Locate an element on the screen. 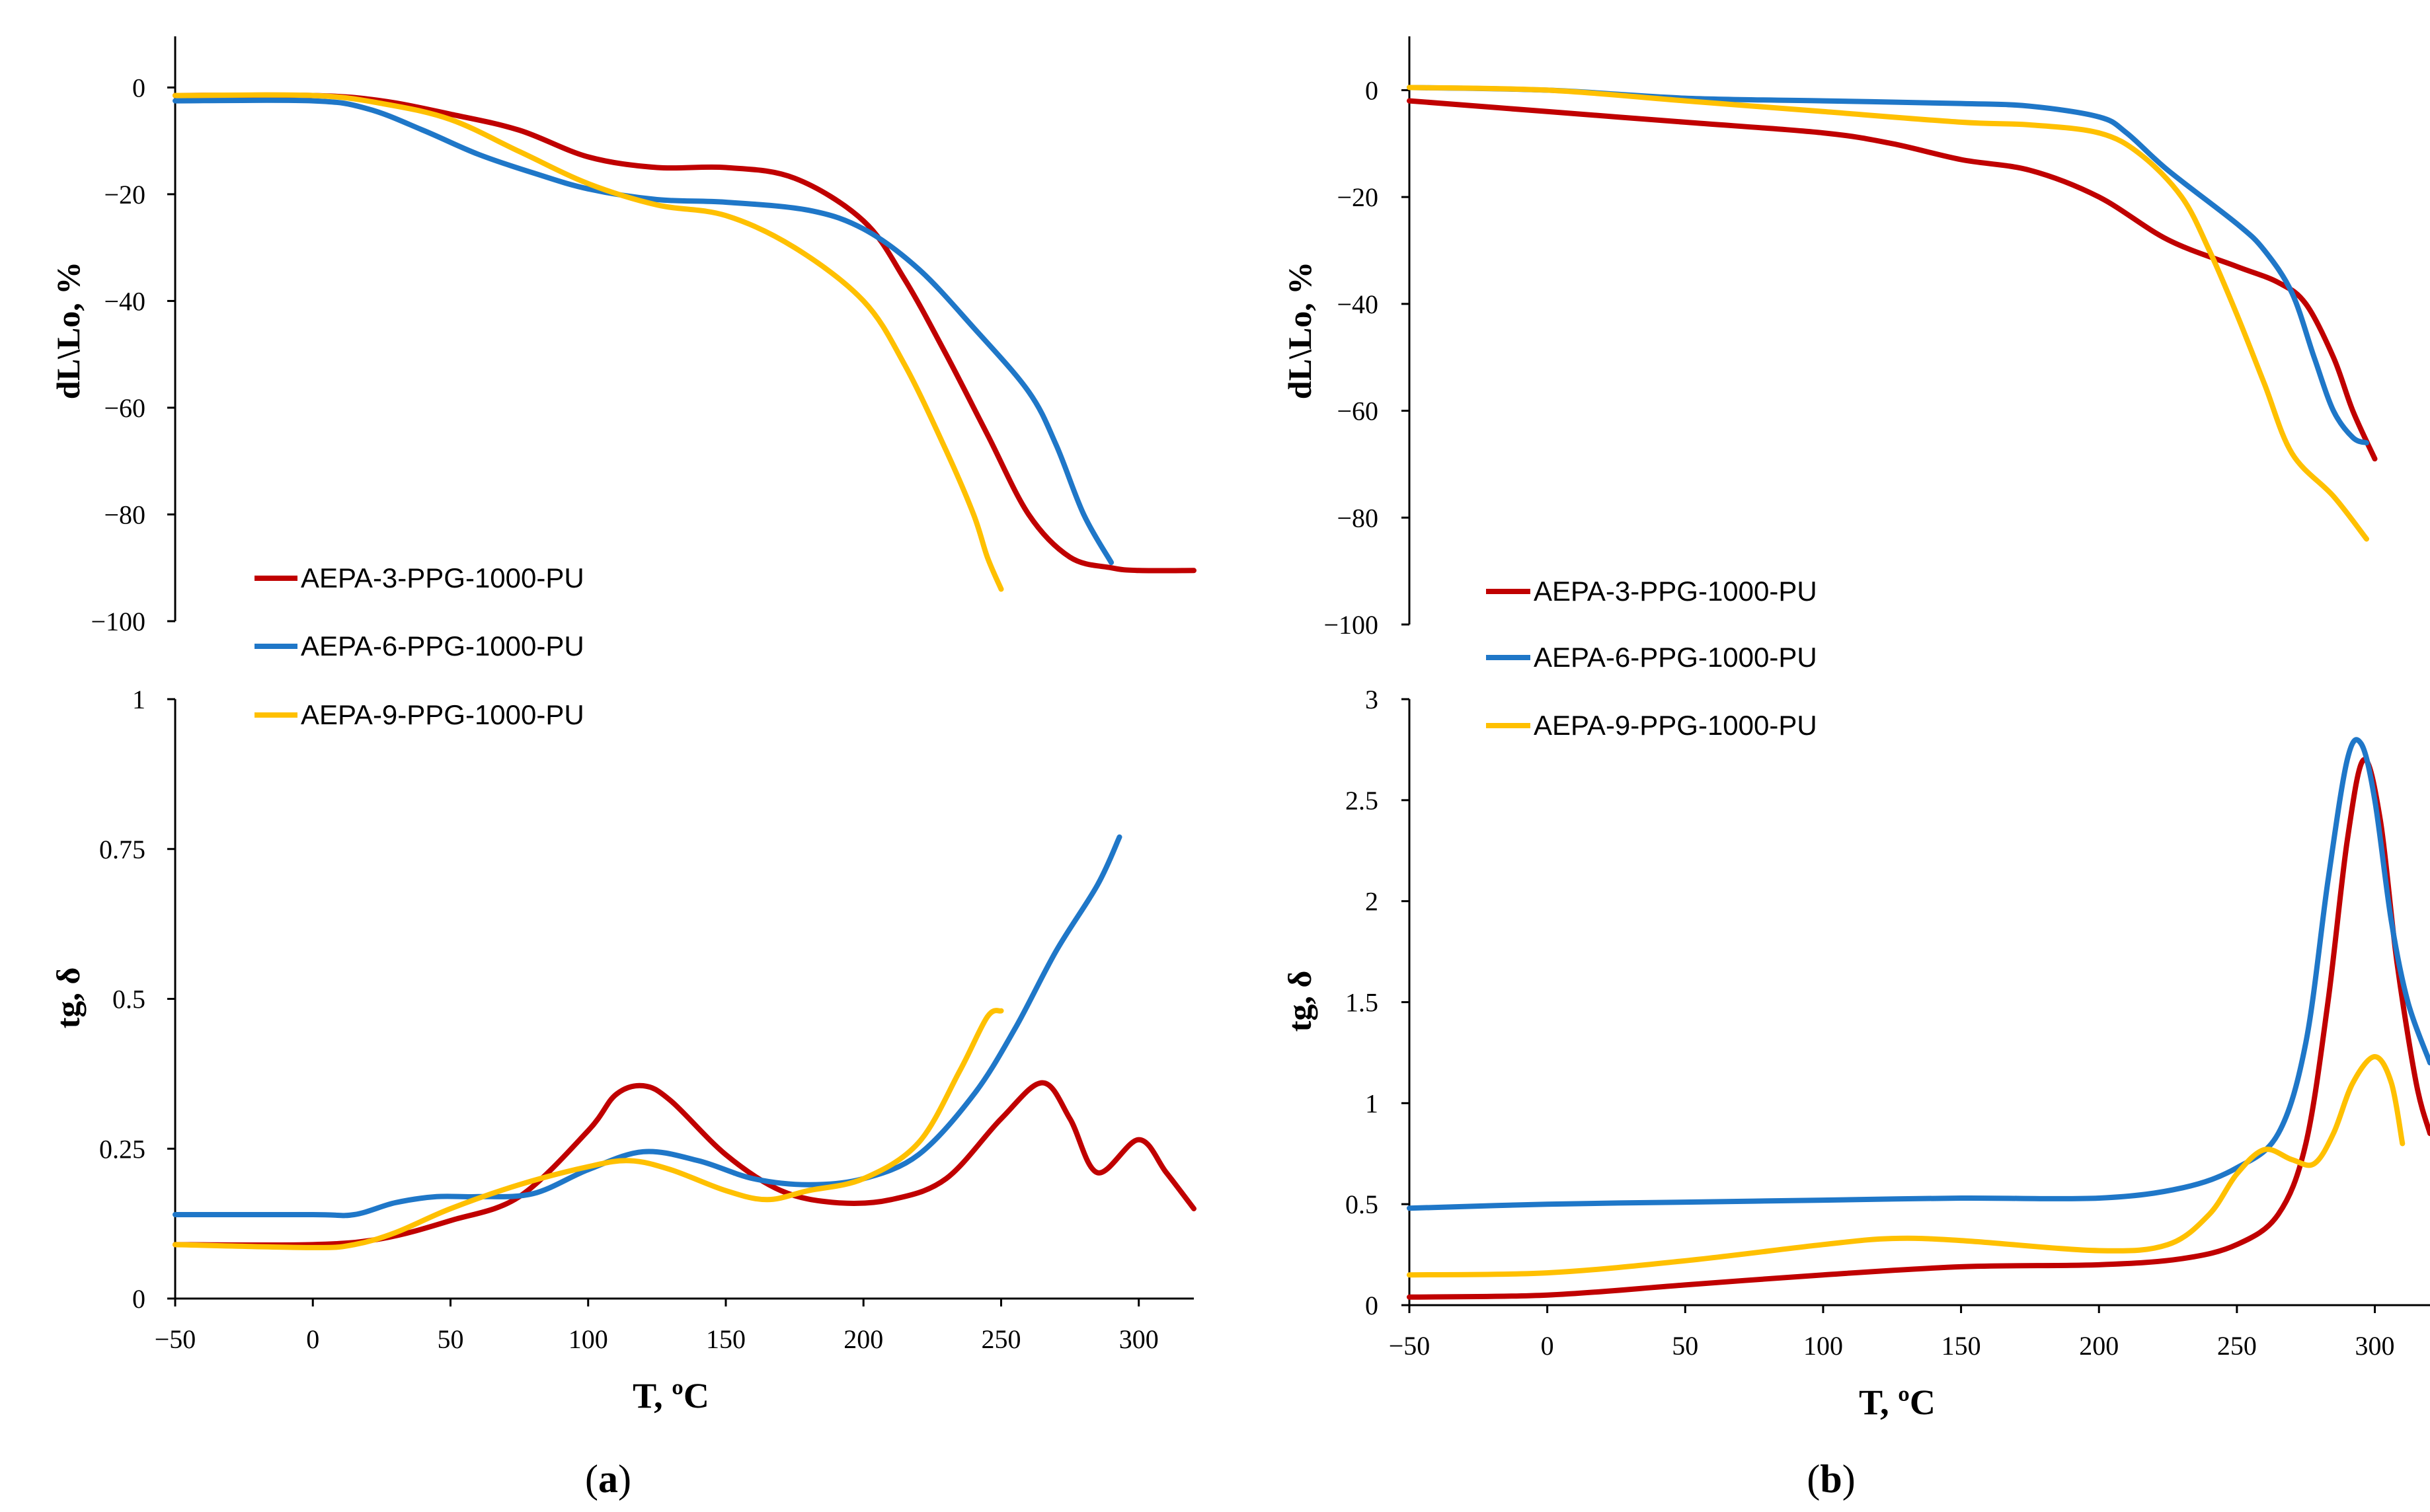 This screenshot has width=2430, height=1512. chart-b-bottom-y-ticks: 0 0.5 1 1.5 2 2.5 3 is located at coordinates (1377, 1002).